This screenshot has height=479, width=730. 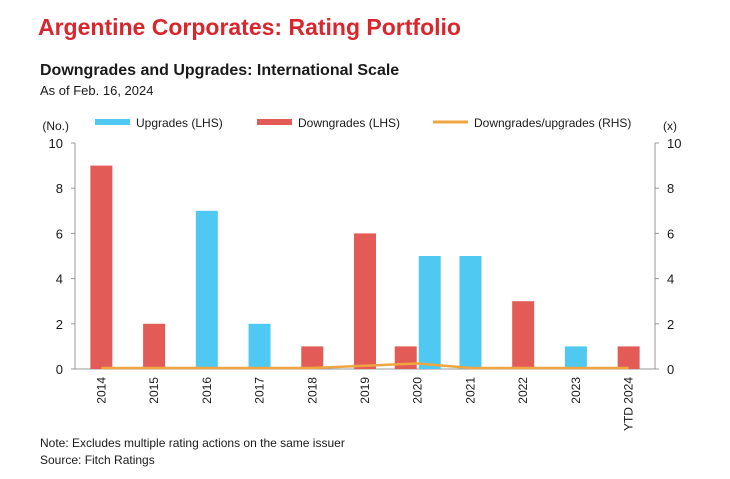 I want to click on x-tick-label: 2014, so click(x=101, y=390).